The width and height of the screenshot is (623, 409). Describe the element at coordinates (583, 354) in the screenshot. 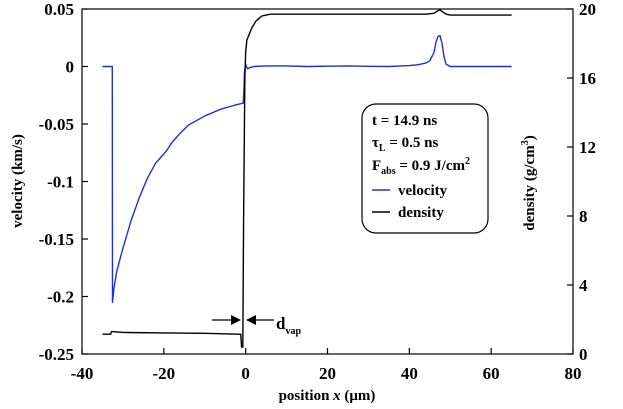

I see `y-right-tick-label: 0` at that location.